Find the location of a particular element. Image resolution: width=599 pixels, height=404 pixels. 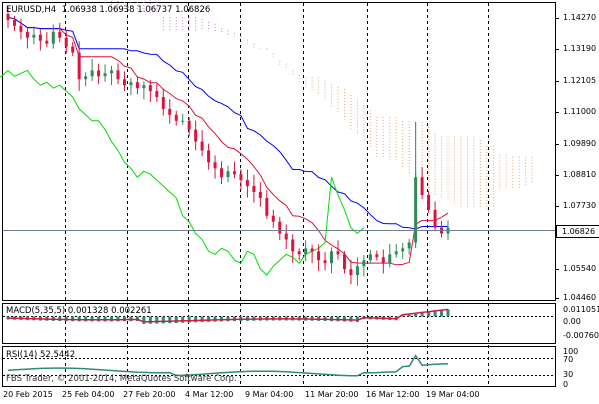

macd-y-tick: 0.011051 is located at coordinates (581, 309).